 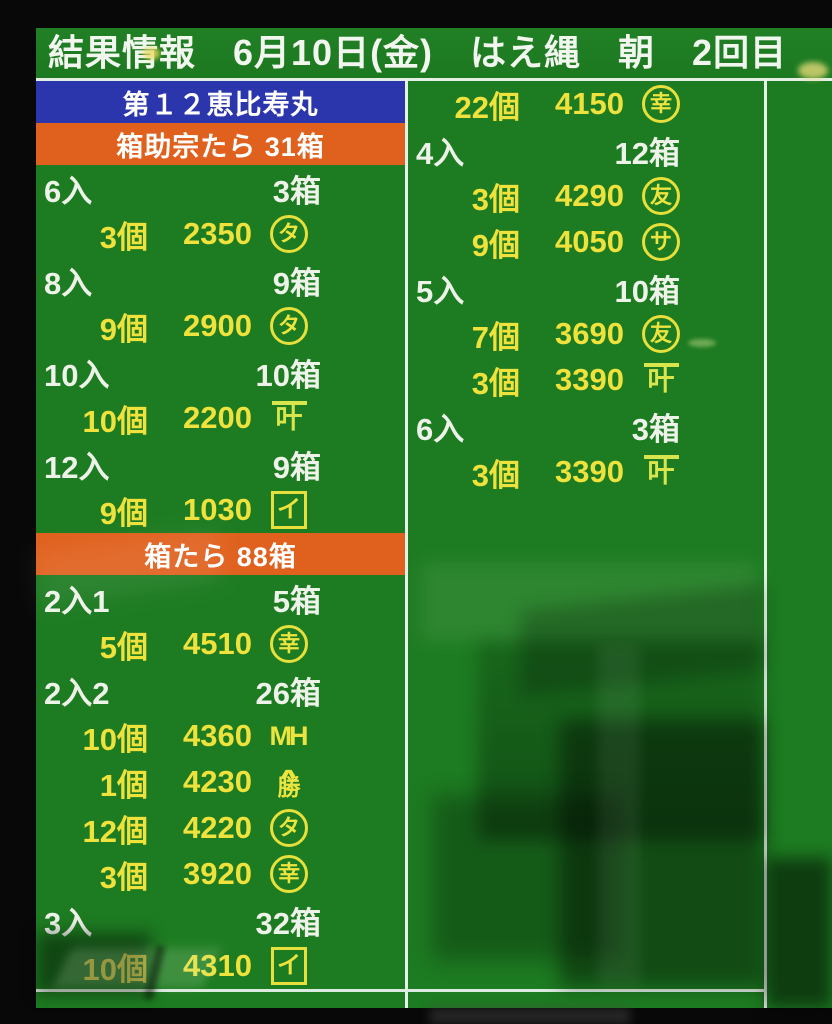 I want to click on pack-size-label: 12入, so click(x=77, y=467).